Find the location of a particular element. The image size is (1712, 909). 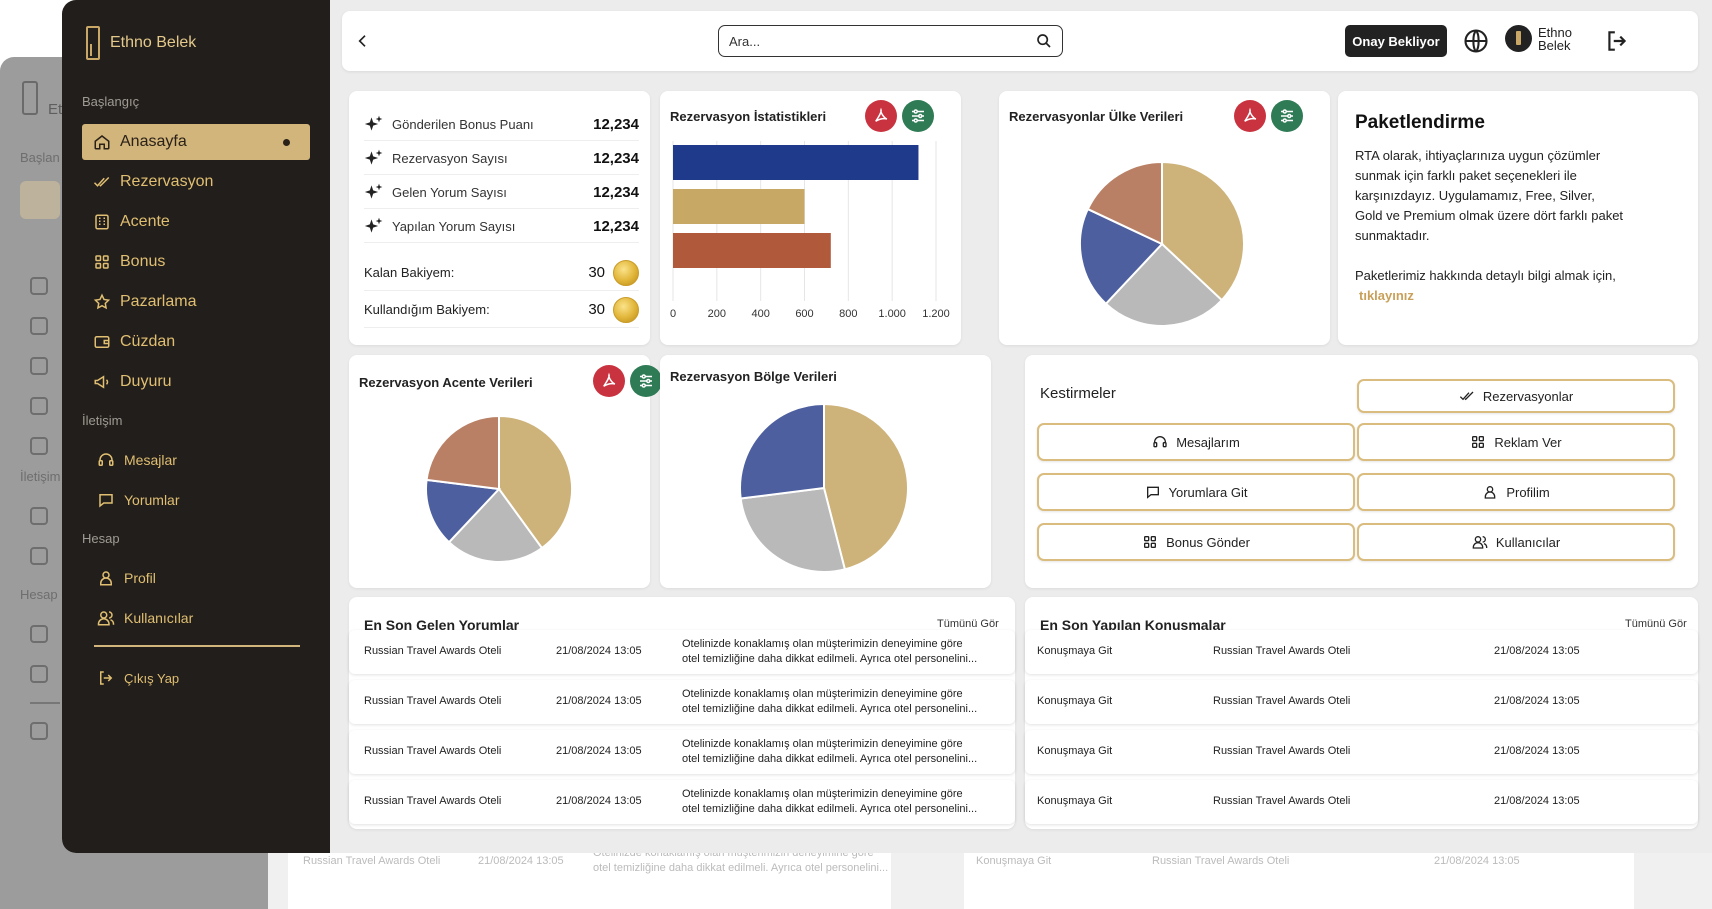

shortcut-mesajlarim: Mesajlarım is located at coordinates (1196, 442).